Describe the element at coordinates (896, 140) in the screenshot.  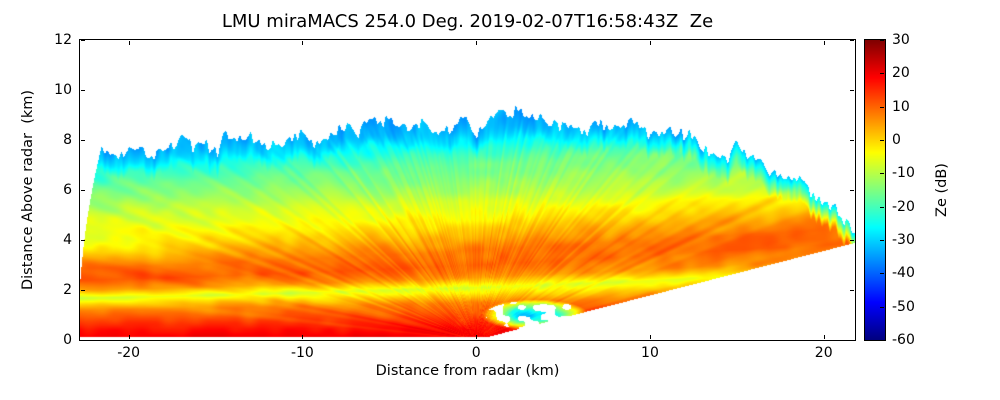
I see `colorbar-tick-label: 0` at that location.